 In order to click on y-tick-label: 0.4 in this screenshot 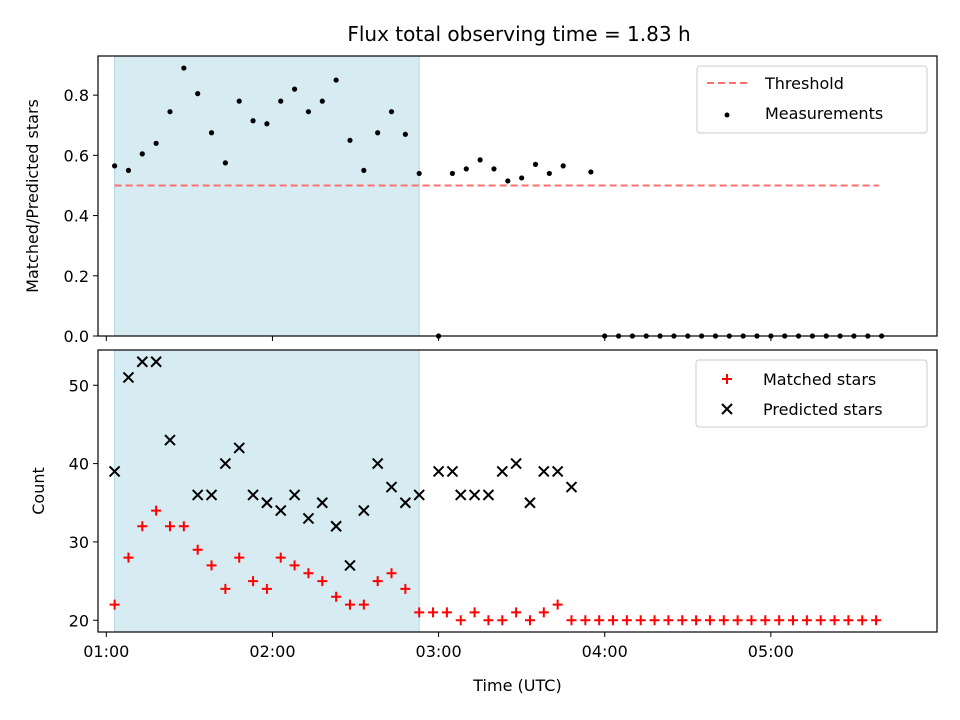, I will do `click(76, 216)`.